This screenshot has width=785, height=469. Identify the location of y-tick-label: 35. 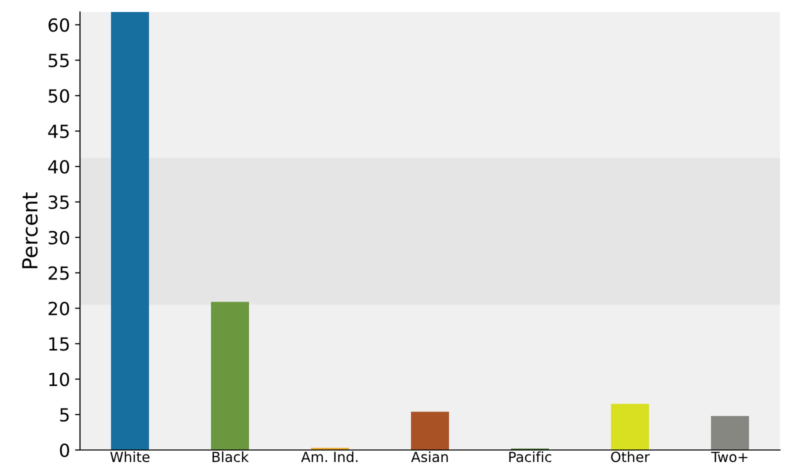
(58, 202).